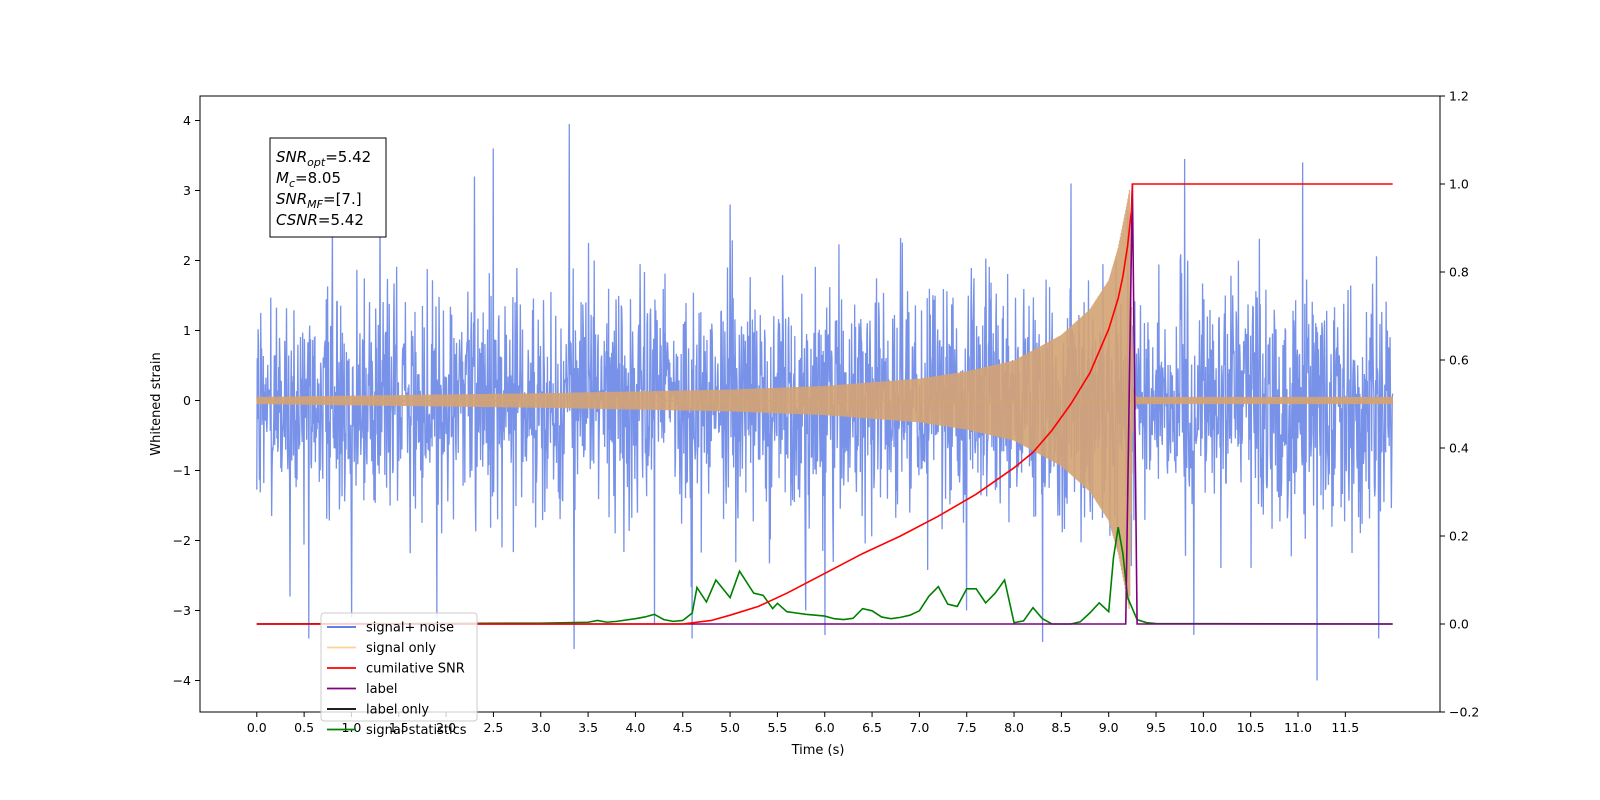  What do you see at coordinates (824, 576) in the screenshot?
I see `series-line-signal-statistics` at bounding box center [824, 576].